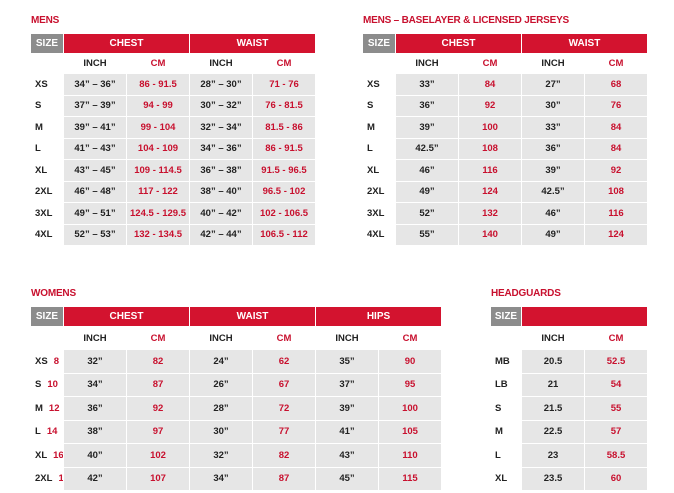  Describe the element at coordinates (95, 170) in the screenshot. I see `measure-cell: 43” – 45”` at that location.